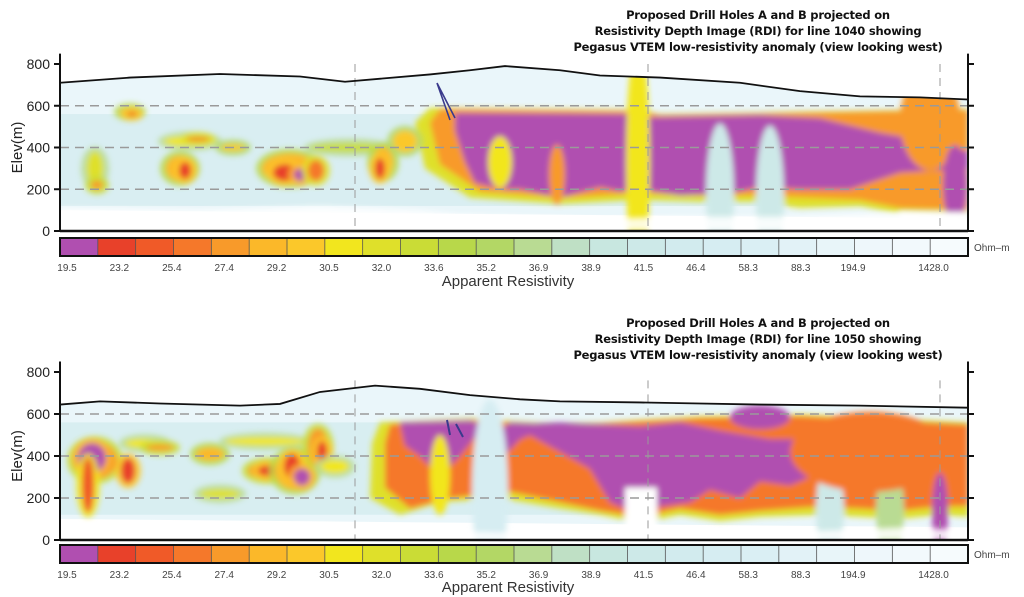 Image resolution: width=1024 pixels, height=597 pixels. Describe the element at coordinates (39, 189) in the screenshot. I see `y-tick-label: 200` at that location.